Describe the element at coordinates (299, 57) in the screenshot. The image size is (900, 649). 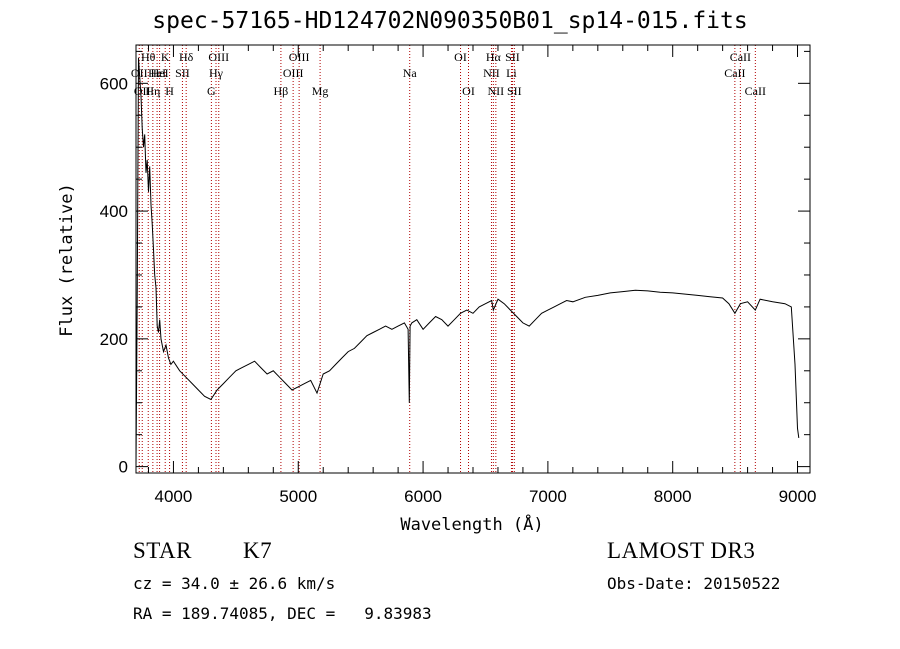
I see `line-label-15: OIII` at that location.